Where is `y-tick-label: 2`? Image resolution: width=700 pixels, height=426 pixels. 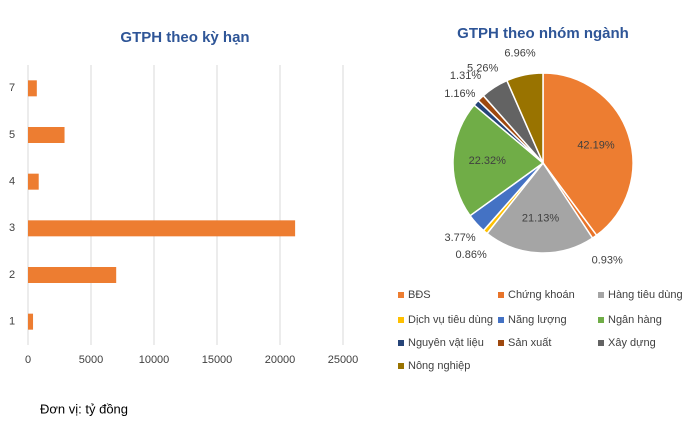 y-tick-label: 2 is located at coordinates (12, 275).